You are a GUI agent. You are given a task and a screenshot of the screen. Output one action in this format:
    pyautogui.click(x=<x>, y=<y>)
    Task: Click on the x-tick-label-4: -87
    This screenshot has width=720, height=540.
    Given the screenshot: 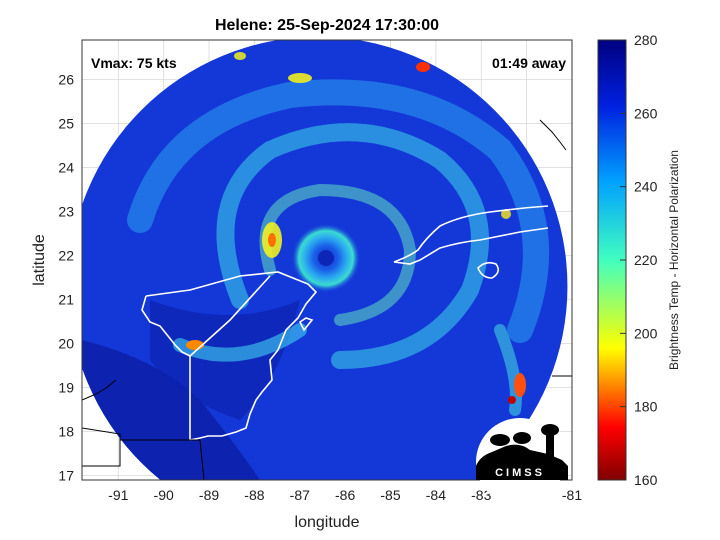 What is the action you would take?
    pyautogui.click(x=300, y=495)
    